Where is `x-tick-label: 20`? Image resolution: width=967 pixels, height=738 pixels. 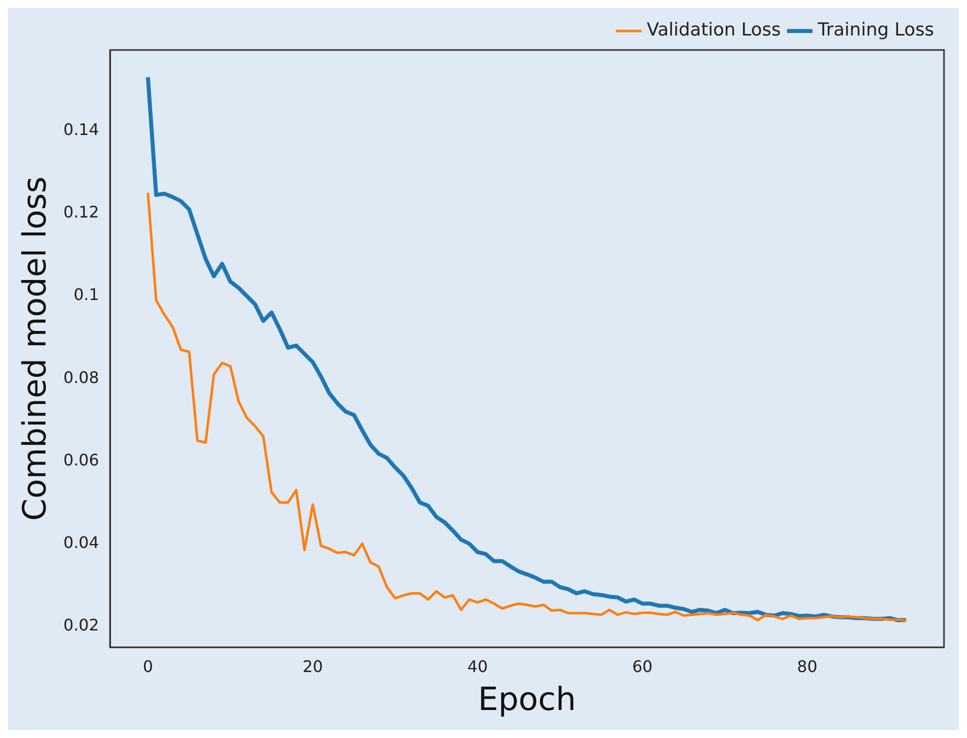 x-tick-label: 20 is located at coordinates (312, 666).